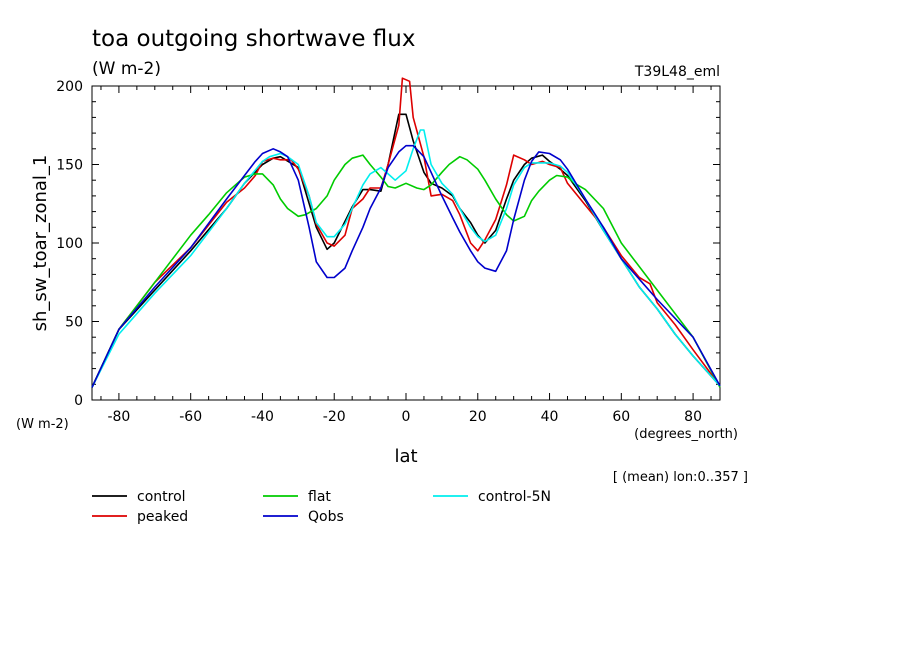  I want to click on y-tick-label: 100, so click(69, 244).